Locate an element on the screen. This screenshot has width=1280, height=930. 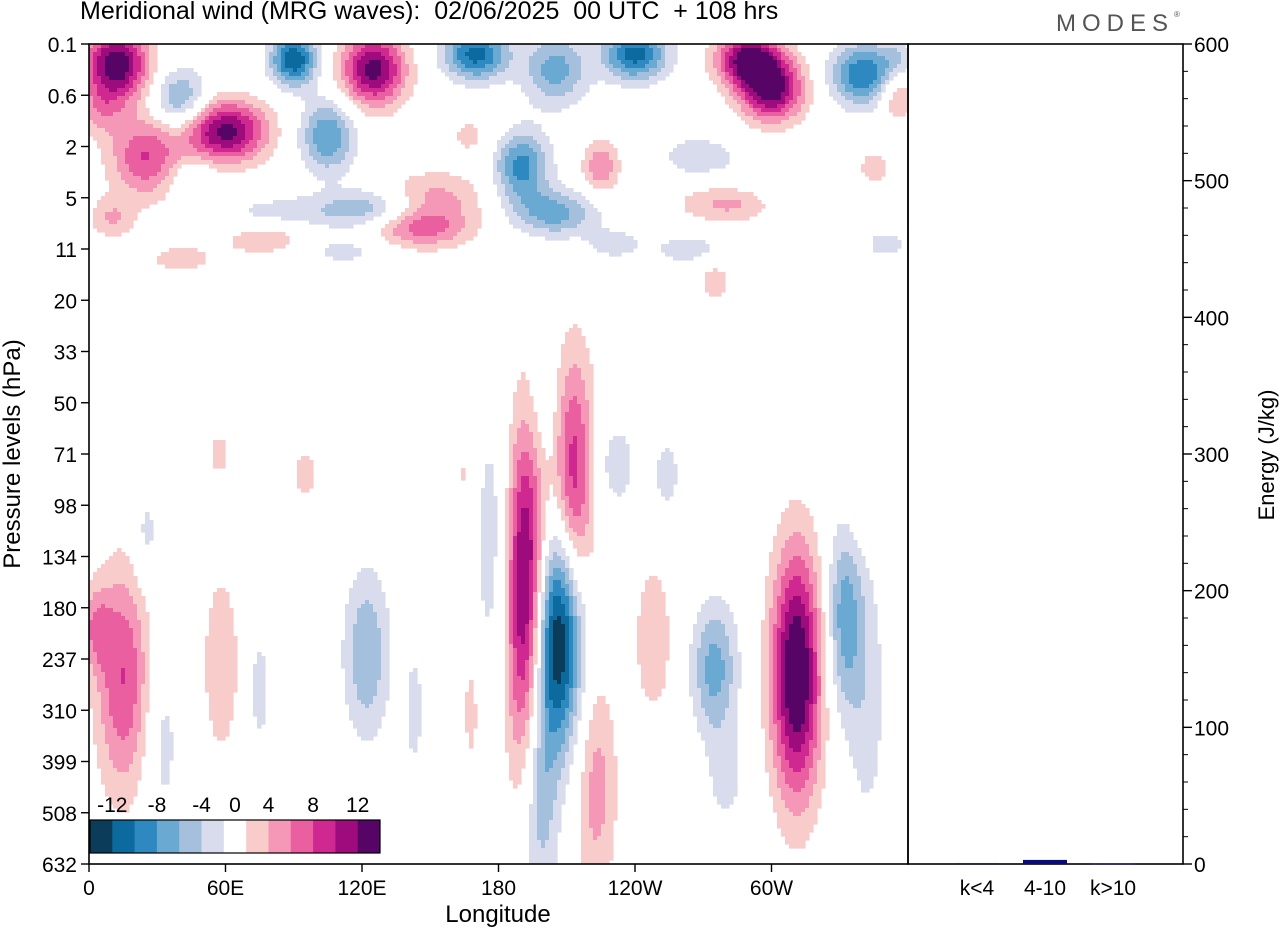
colorbar-label: 8 is located at coordinates (313, 805).